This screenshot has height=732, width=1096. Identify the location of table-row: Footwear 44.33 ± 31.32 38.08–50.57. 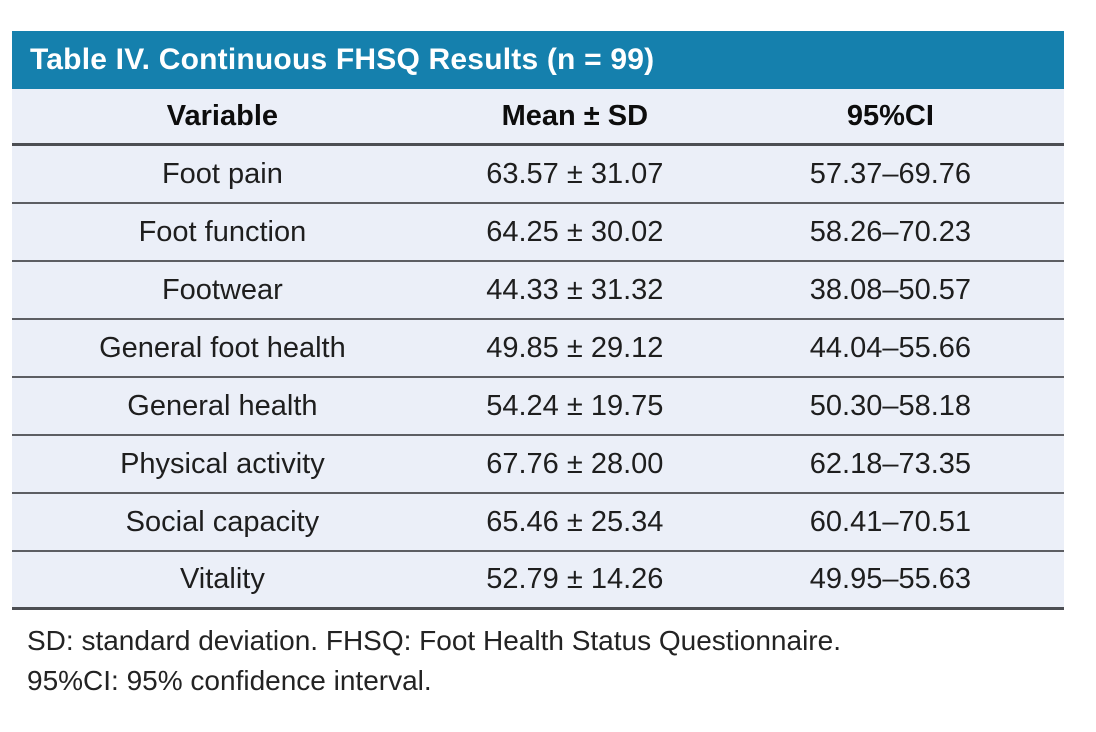
(538, 291).